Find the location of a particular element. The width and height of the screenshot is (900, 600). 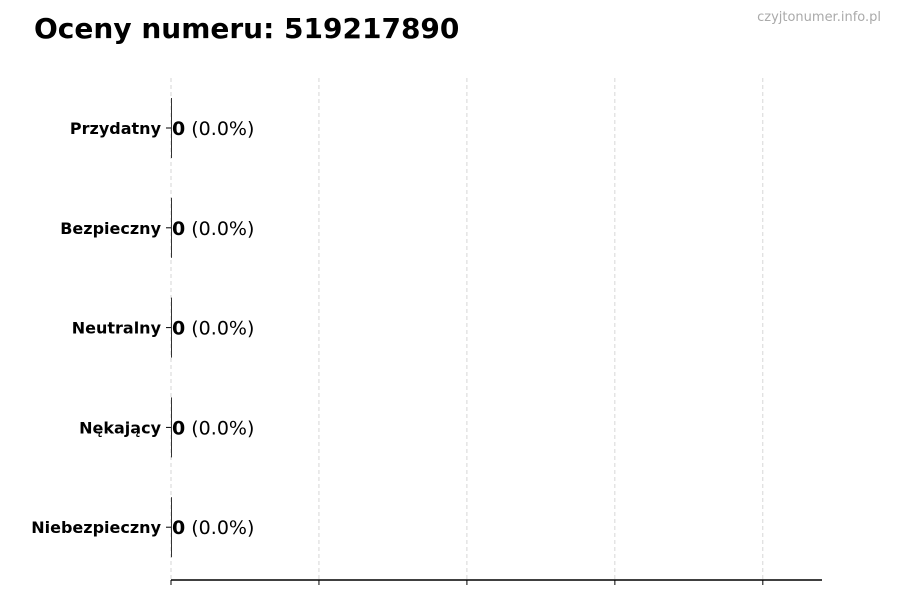

category-label: Bezpieczny is located at coordinates (110, 228).